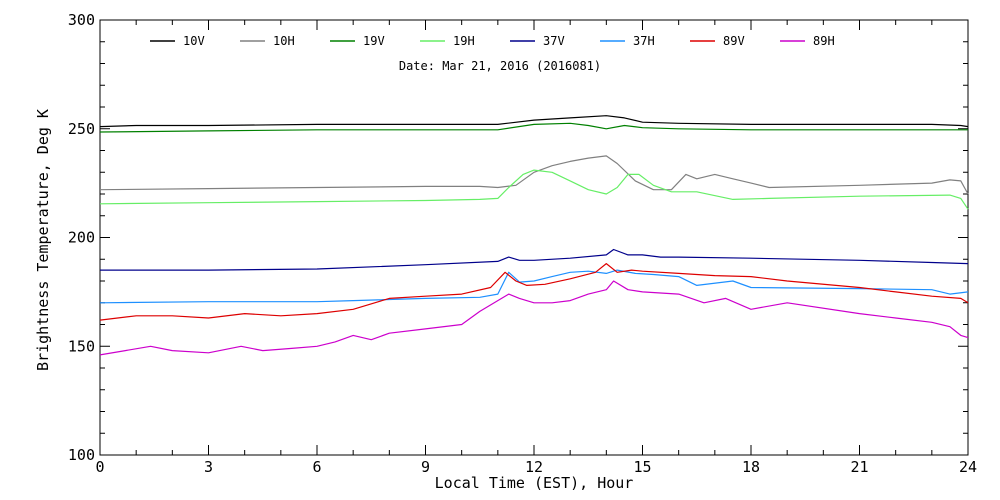  What do you see at coordinates (534, 259) in the screenshot?
I see `series-line-37v` at bounding box center [534, 259].